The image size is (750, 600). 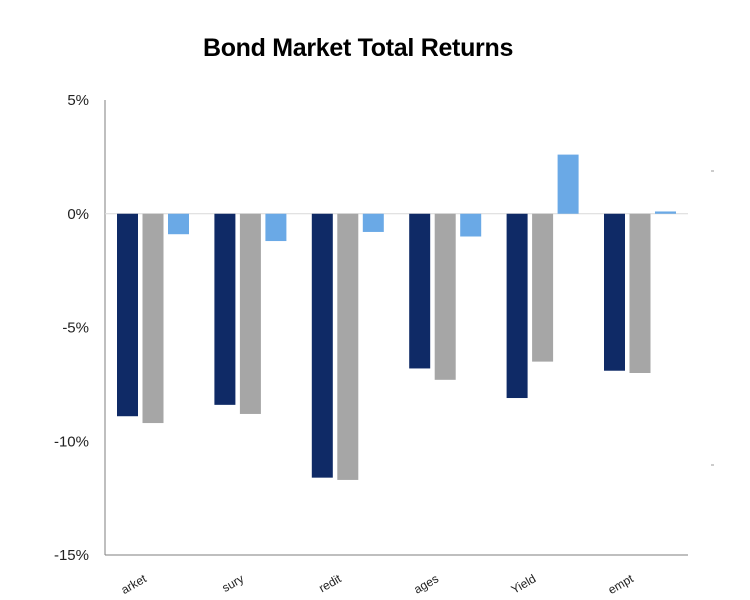 What do you see at coordinates (358, 48) in the screenshot?
I see `chart-title: Bond Market Total Returns` at bounding box center [358, 48].